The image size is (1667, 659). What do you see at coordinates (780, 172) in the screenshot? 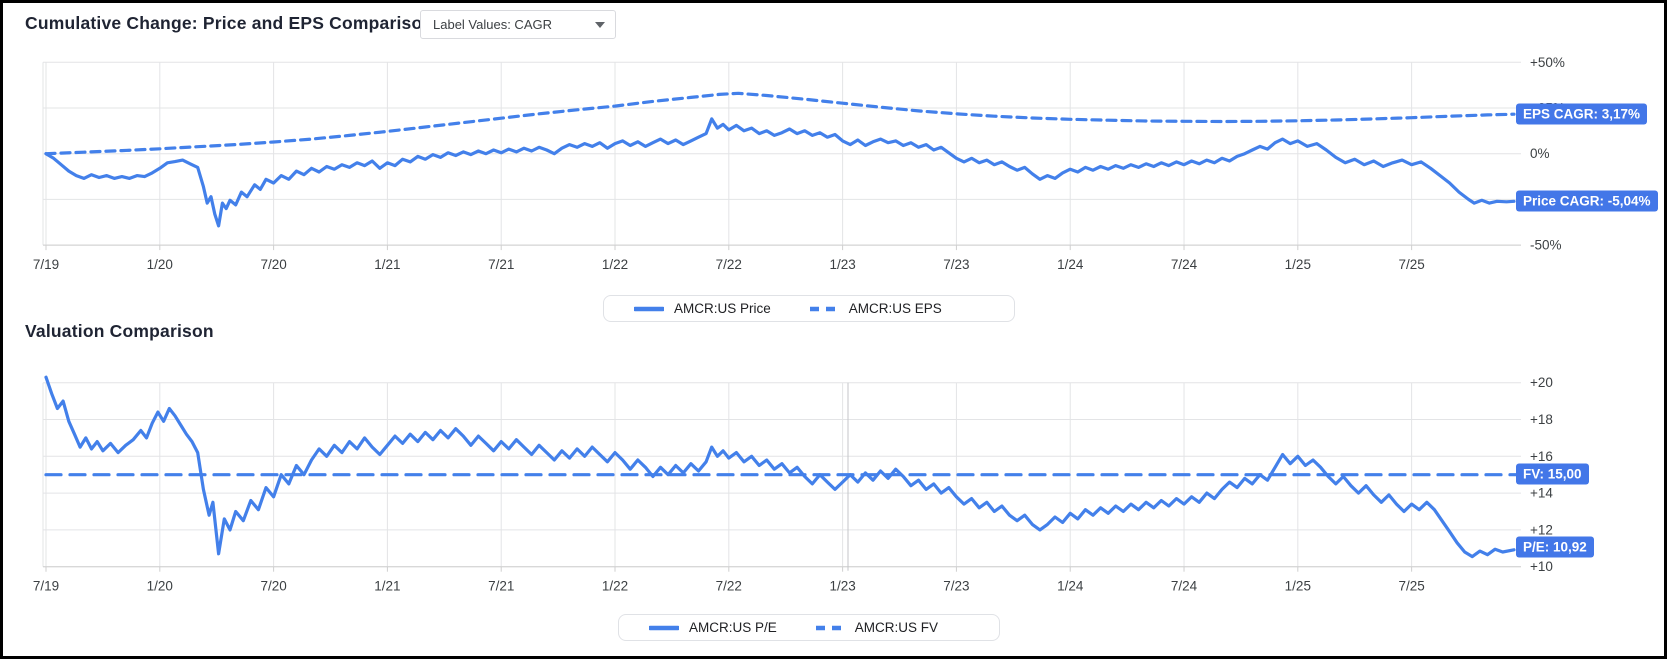
I see `series-line-amcr-us-price` at bounding box center [780, 172].